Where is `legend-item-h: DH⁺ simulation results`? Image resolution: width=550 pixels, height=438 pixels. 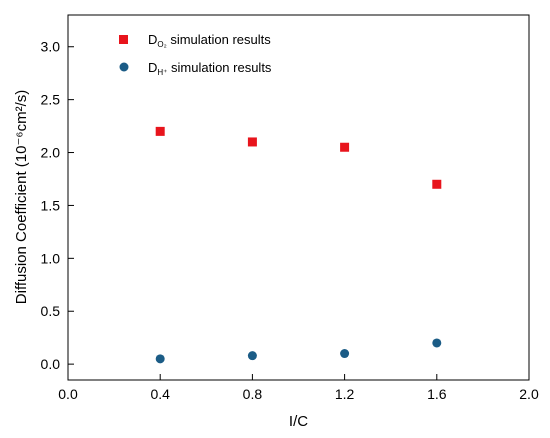 legend-item-h: DH⁺ simulation results is located at coordinates (195, 68).